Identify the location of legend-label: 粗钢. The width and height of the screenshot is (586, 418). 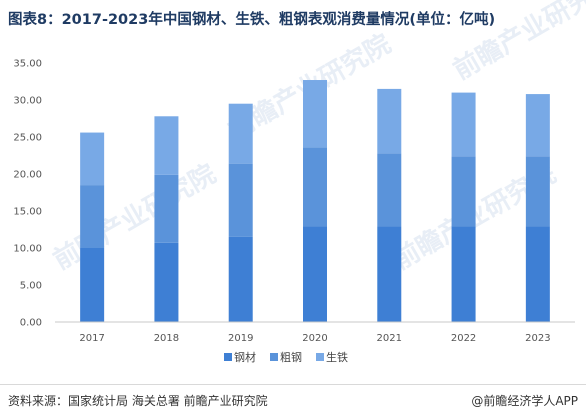
(291, 357).